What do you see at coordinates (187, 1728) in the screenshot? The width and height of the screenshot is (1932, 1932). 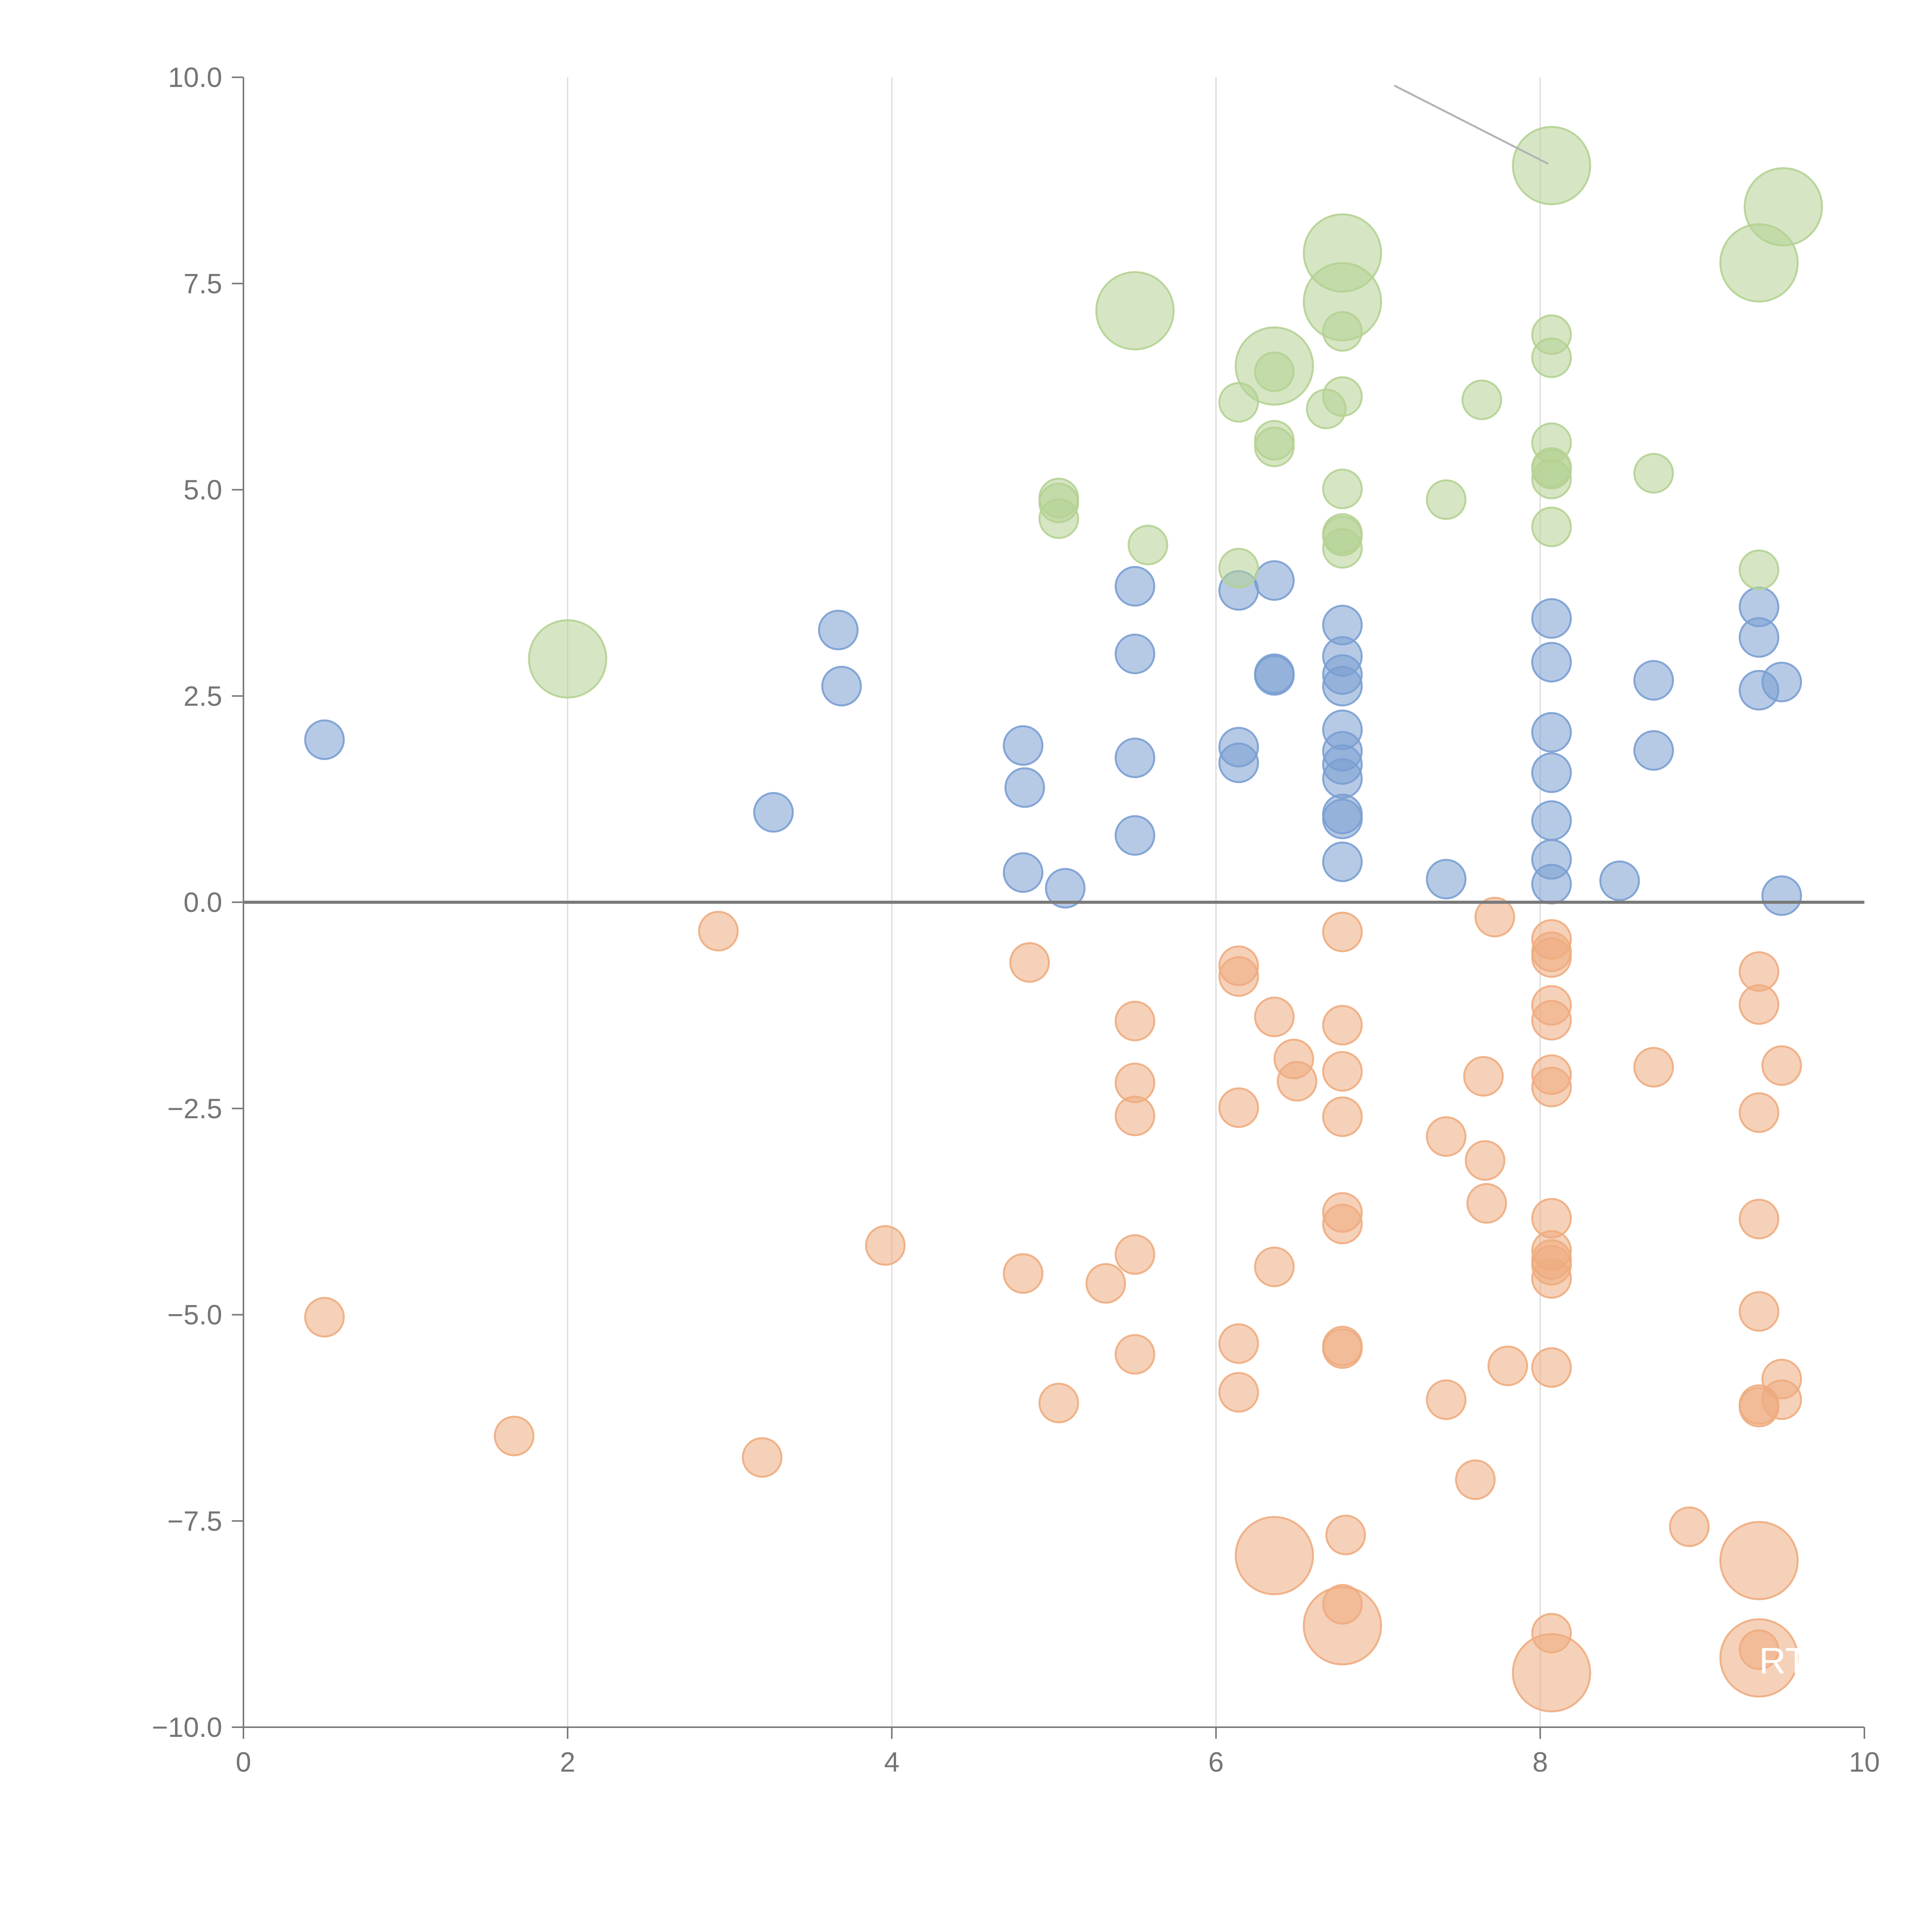 I see `y-tick-label: −10.0` at bounding box center [187, 1728].